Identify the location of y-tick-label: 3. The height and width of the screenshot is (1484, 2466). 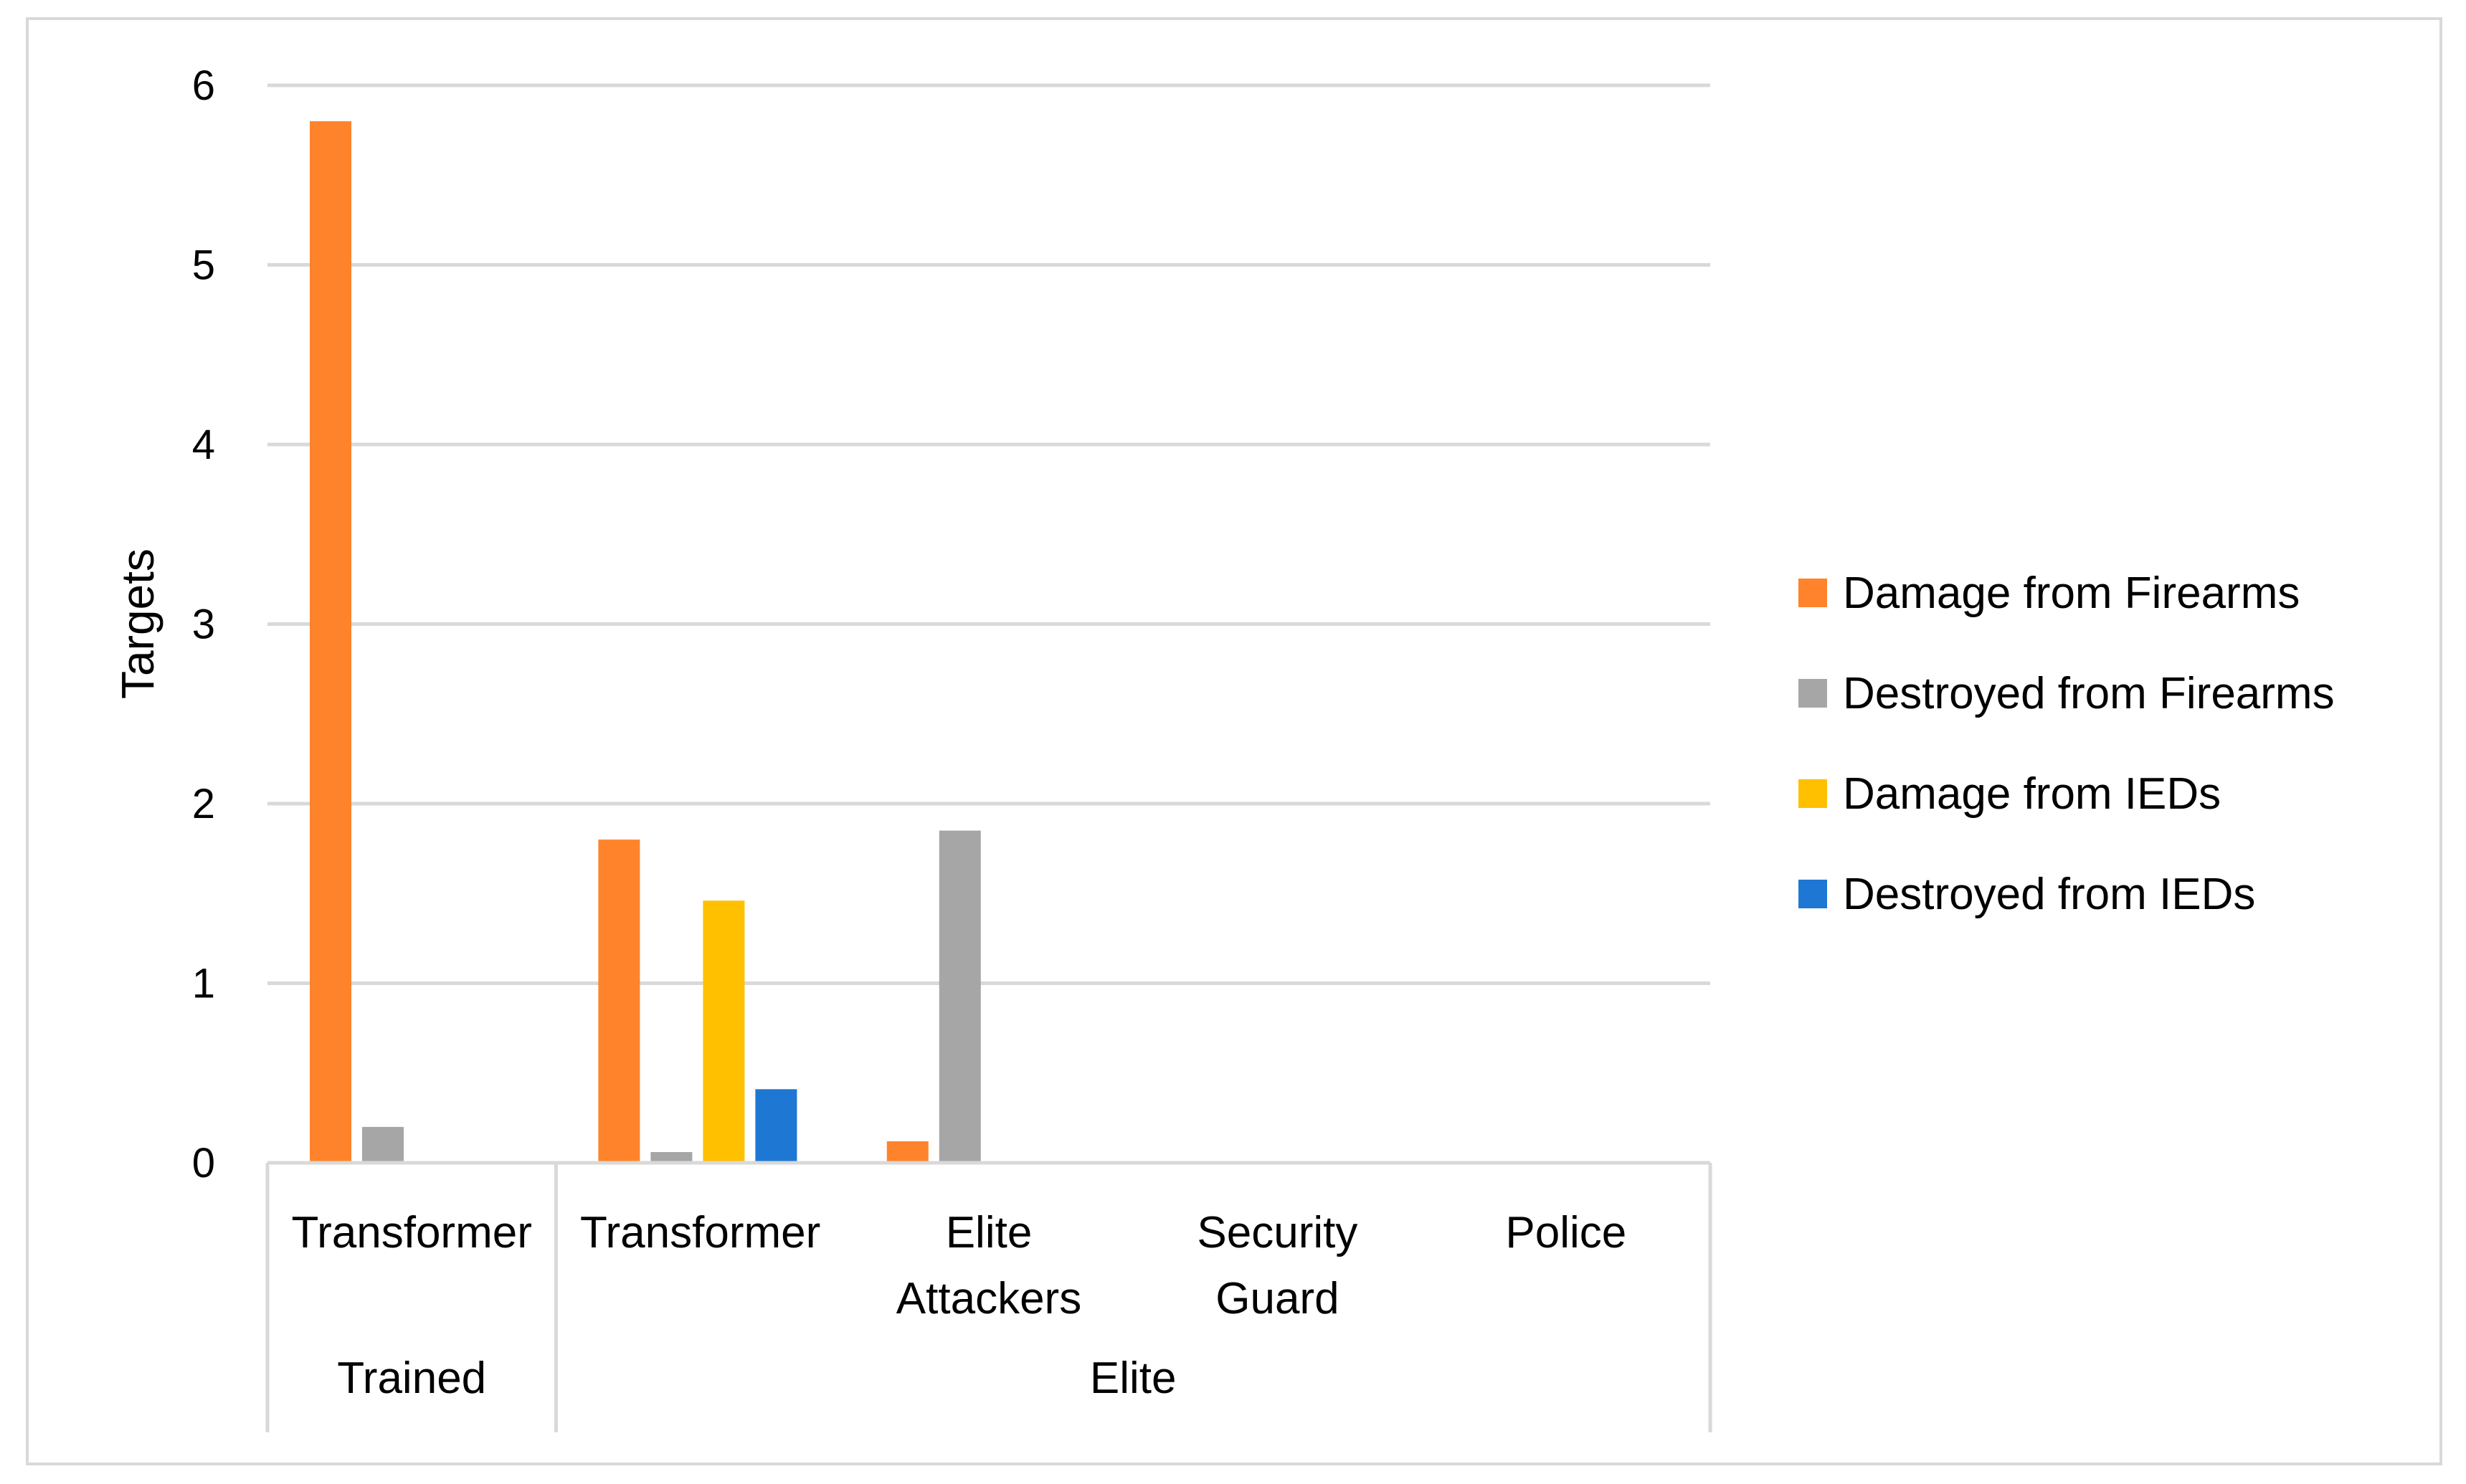
(203, 624).